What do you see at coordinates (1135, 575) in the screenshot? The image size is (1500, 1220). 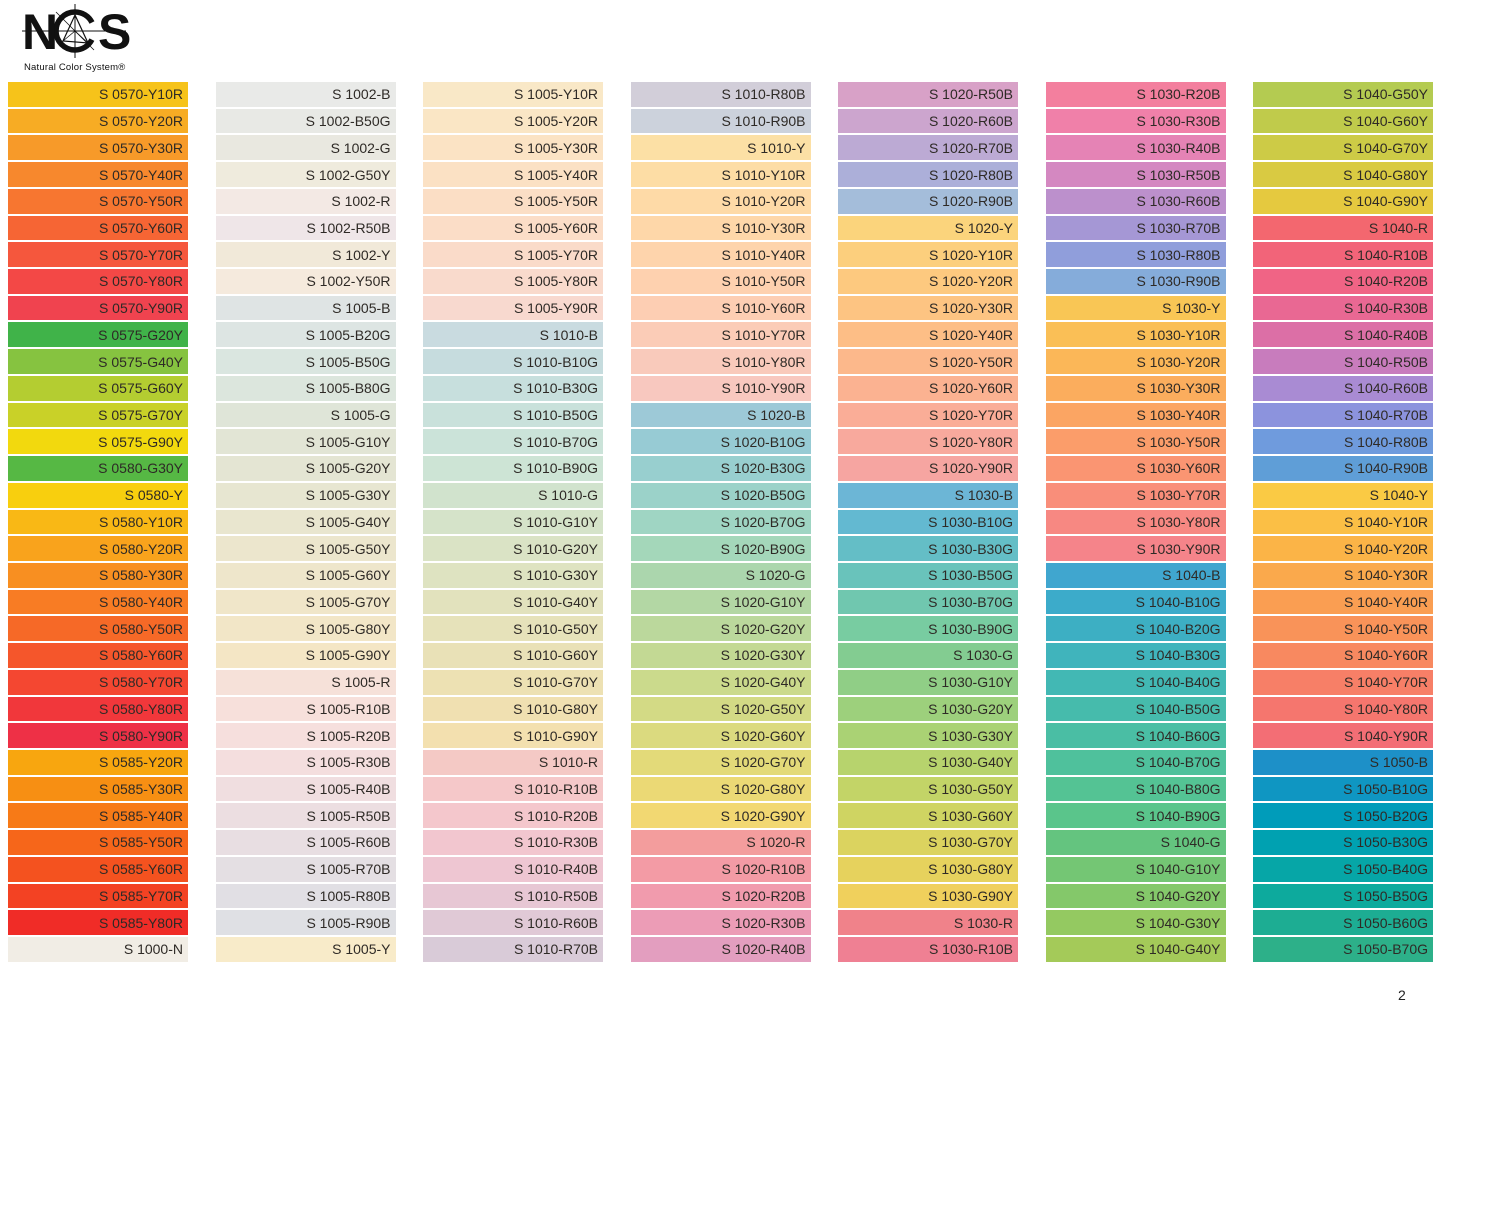 I see `swatch: S 1040-B` at bounding box center [1135, 575].